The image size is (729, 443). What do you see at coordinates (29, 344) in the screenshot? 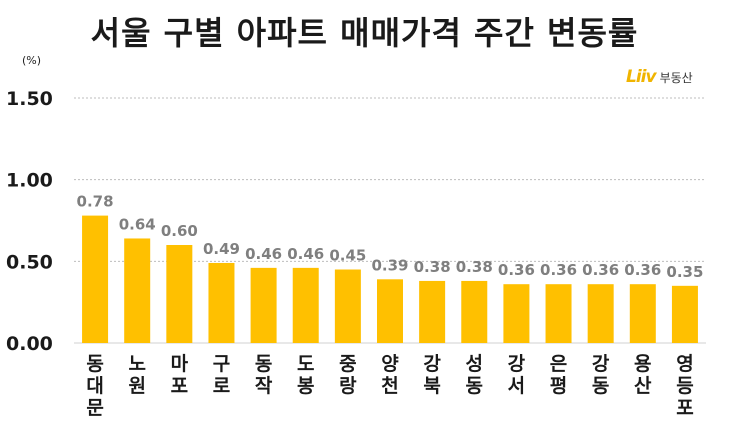
I see `y-tick-label: 0.00` at bounding box center [29, 344].